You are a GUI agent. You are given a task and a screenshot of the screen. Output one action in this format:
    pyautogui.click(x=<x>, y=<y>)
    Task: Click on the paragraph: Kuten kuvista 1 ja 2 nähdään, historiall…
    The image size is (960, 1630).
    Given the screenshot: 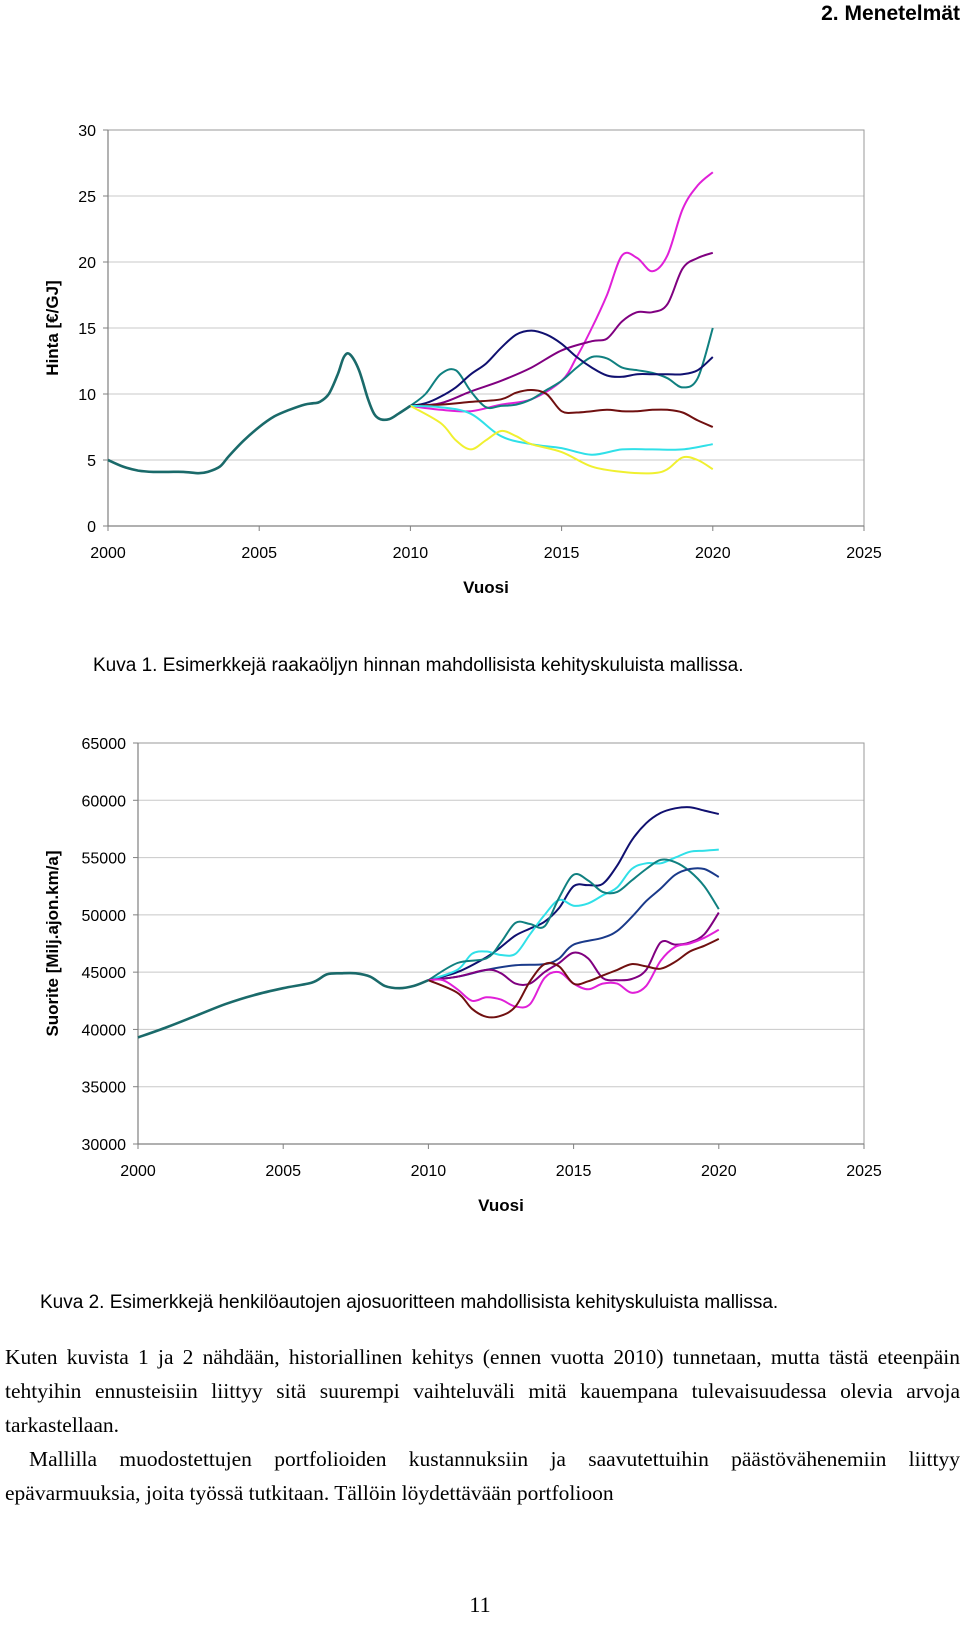 What is the action you would take?
    pyautogui.click(x=482, y=1391)
    